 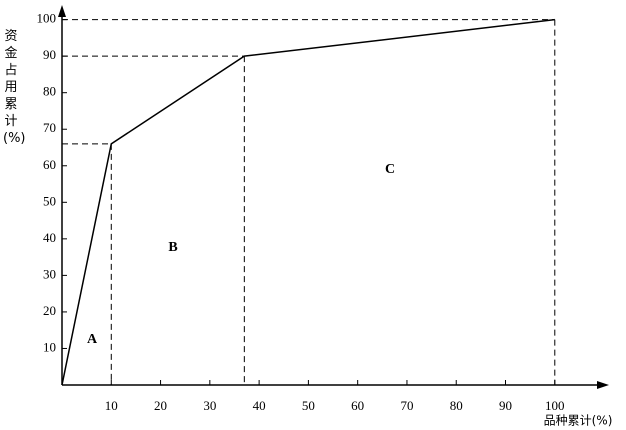 I want to click on x-tick-label: 50, so click(x=308, y=405).